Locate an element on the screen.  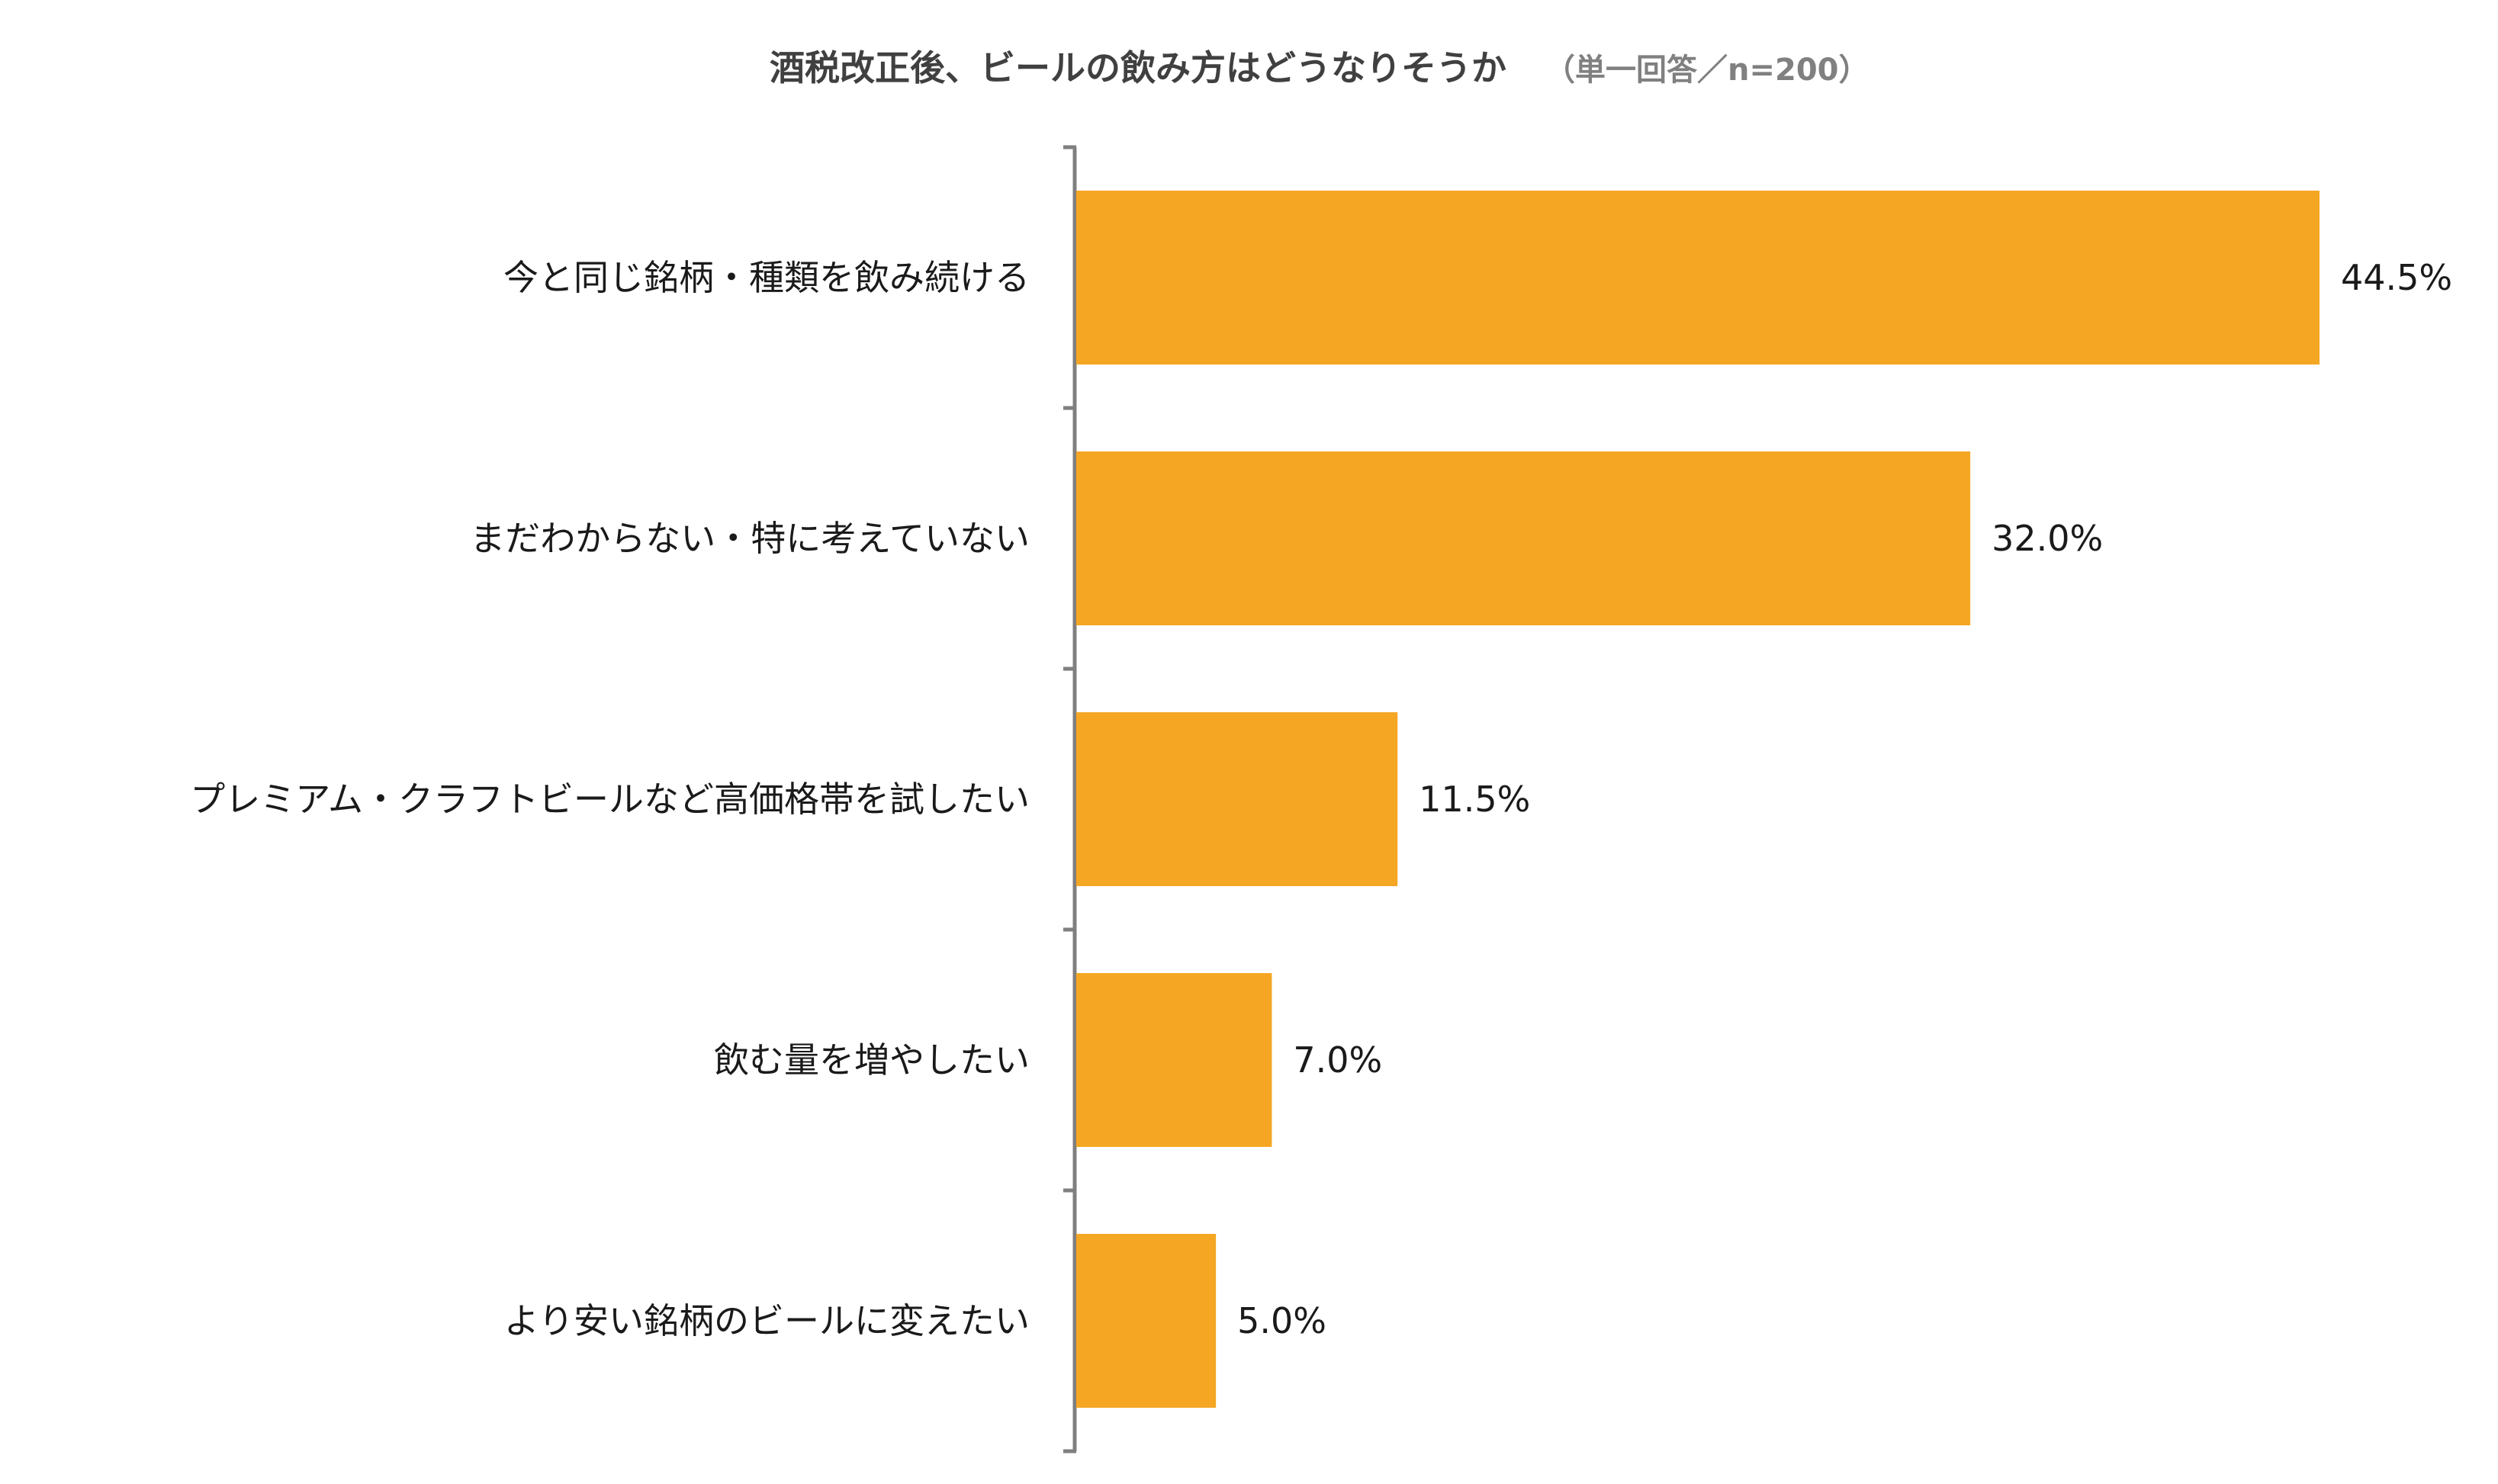
category-label: まだわからない・特に考えていない is located at coordinates (750, 538).